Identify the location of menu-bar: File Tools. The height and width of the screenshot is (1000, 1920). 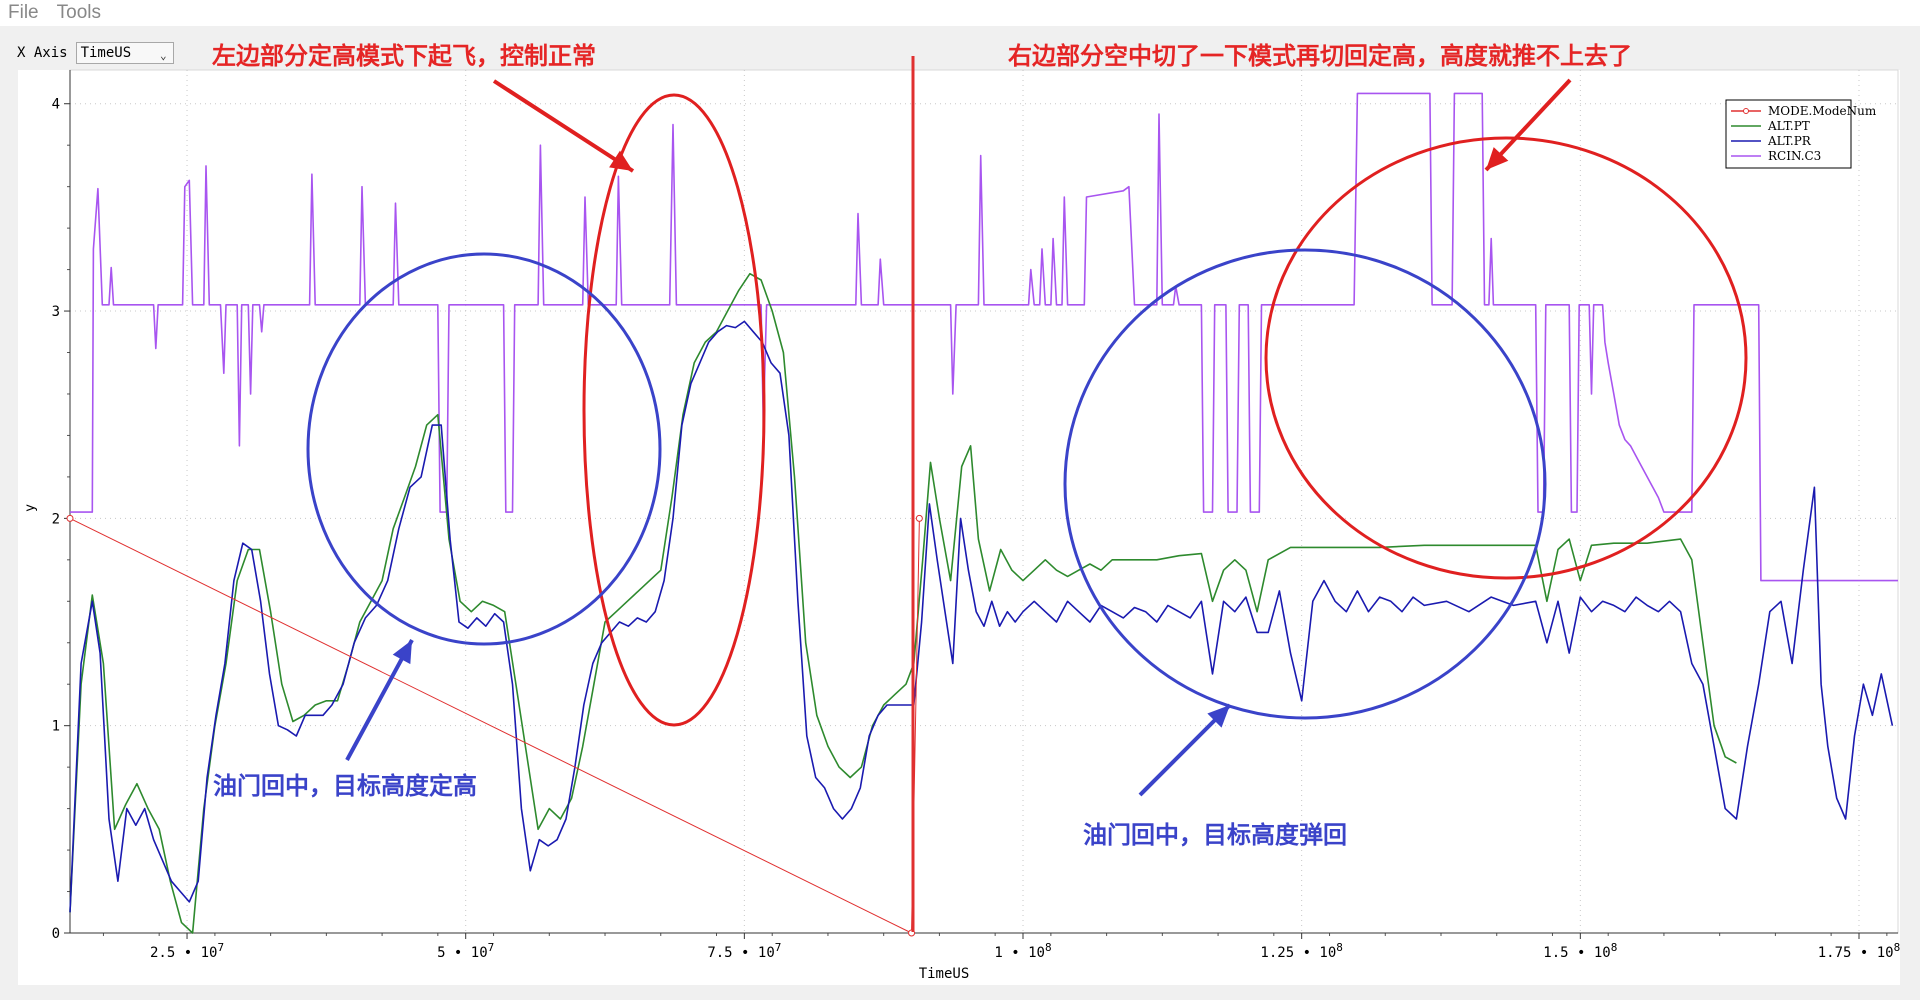
(960, 13).